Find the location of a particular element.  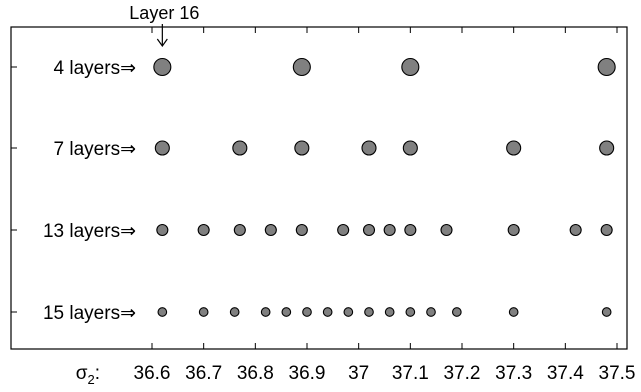

x-tick-label: 37.1 is located at coordinates (410, 373).